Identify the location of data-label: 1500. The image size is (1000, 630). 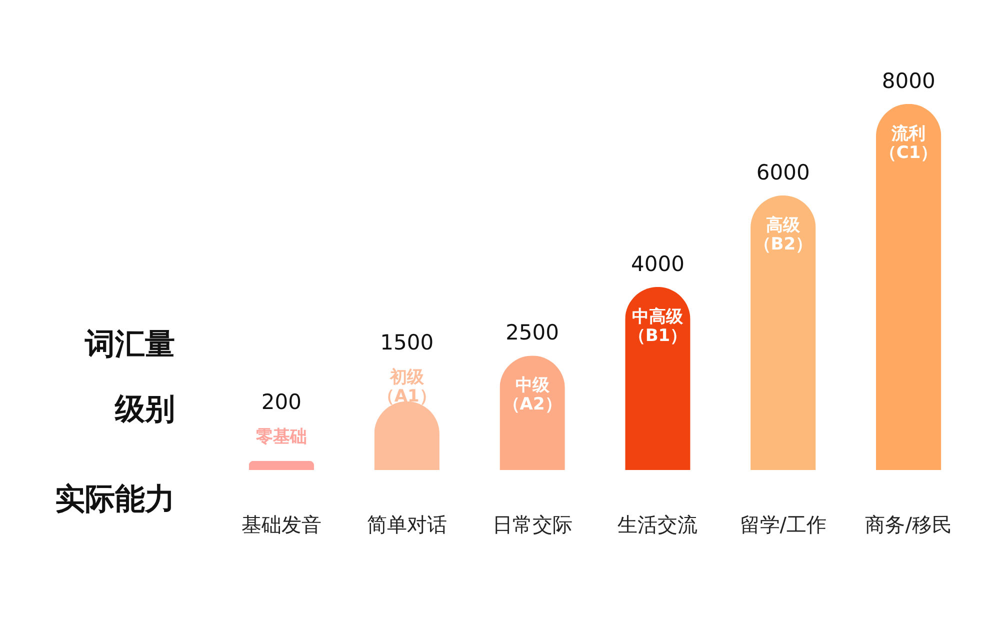
(407, 342).